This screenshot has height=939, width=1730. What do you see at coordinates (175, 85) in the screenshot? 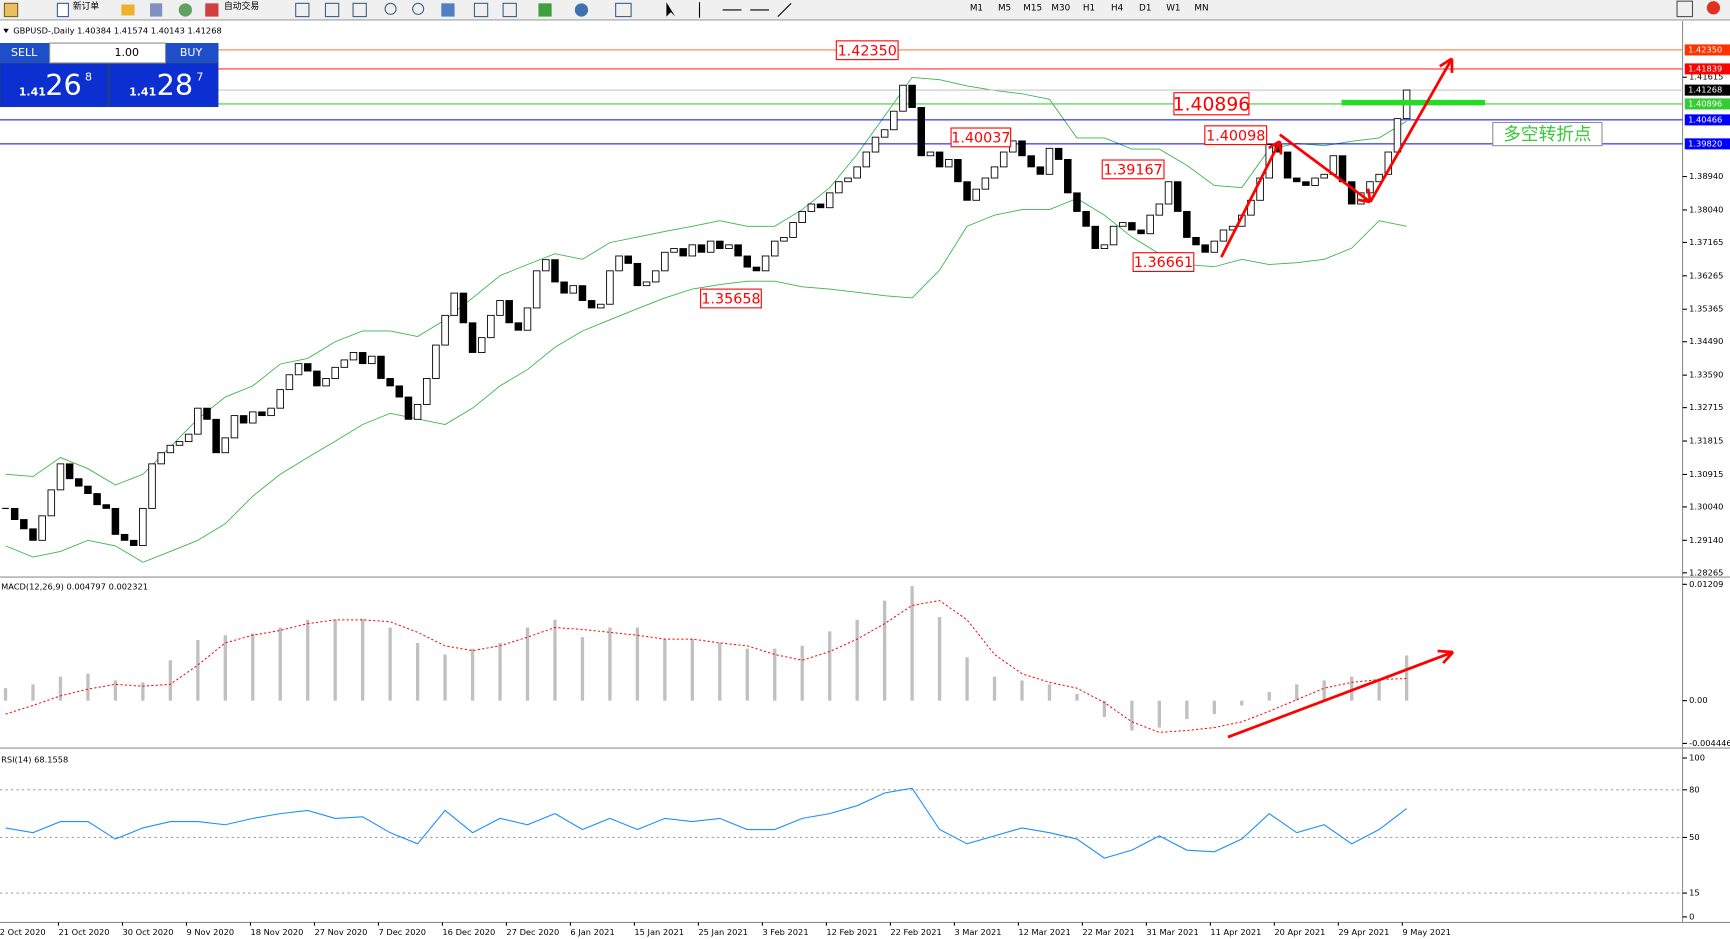
I see `buy-big: 28` at bounding box center [175, 85].